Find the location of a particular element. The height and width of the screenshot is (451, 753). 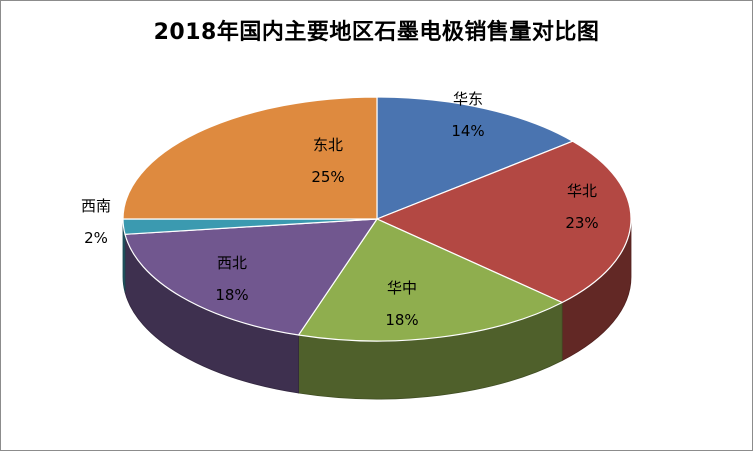

slice-value-north: 23% is located at coordinates (581, 223).